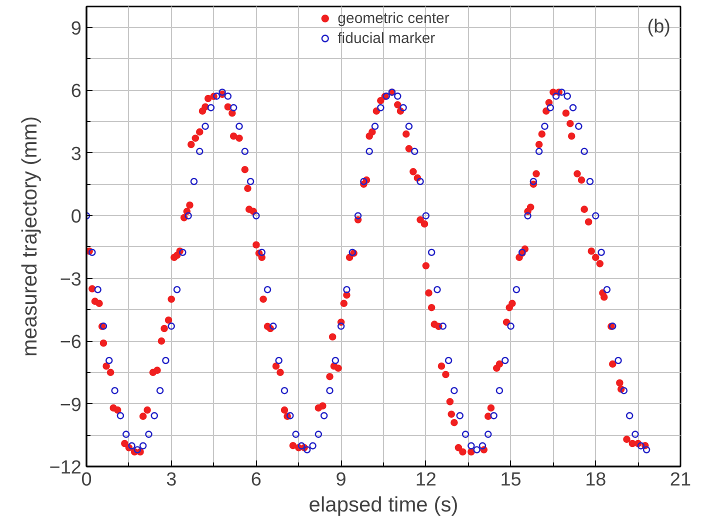 The width and height of the screenshot is (714, 532). What do you see at coordinates (171, 480) in the screenshot?
I see `x-tick-label: 3` at bounding box center [171, 480].